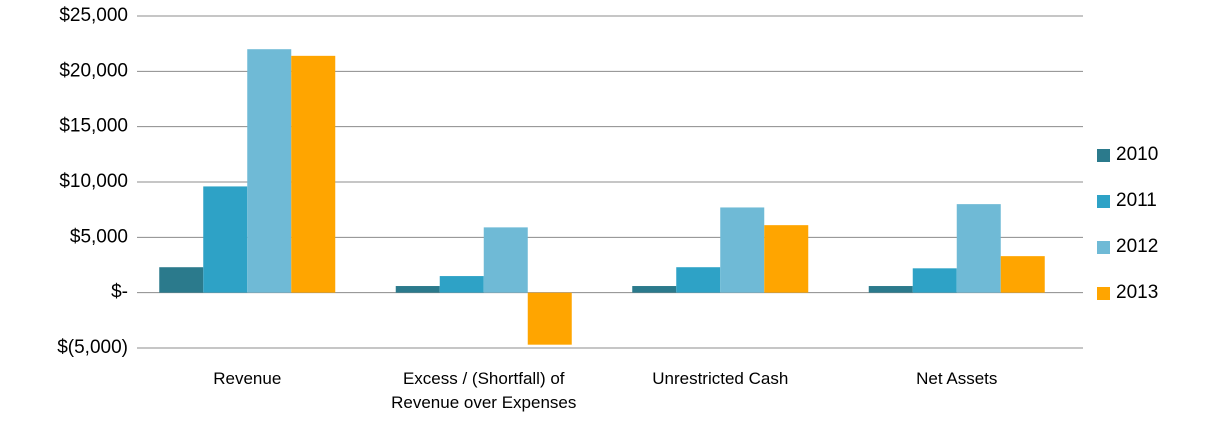  Describe the element at coordinates (119, 292) in the screenshot. I see `y-tick-label: $-` at that location.